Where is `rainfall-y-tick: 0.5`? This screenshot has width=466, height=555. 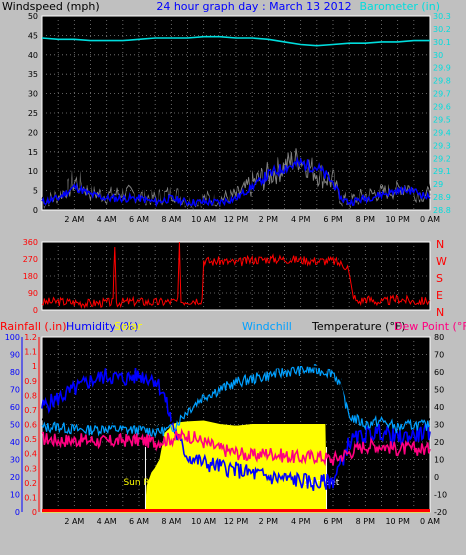 rainfall-y-tick: 0.5 is located at coordinates (30, 439).